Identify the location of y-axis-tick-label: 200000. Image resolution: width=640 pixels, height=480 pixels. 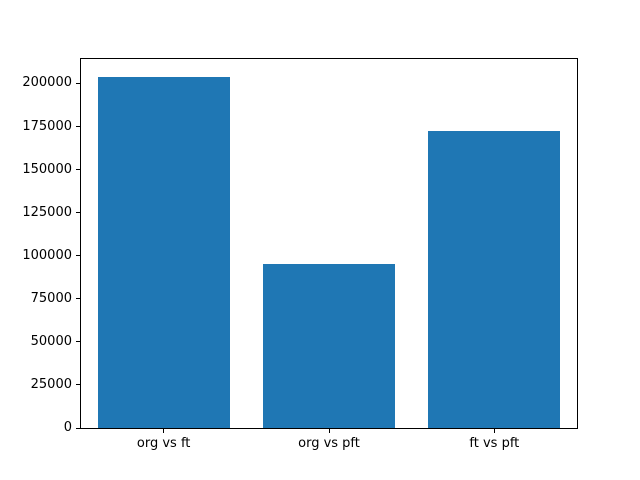
(47, 83).